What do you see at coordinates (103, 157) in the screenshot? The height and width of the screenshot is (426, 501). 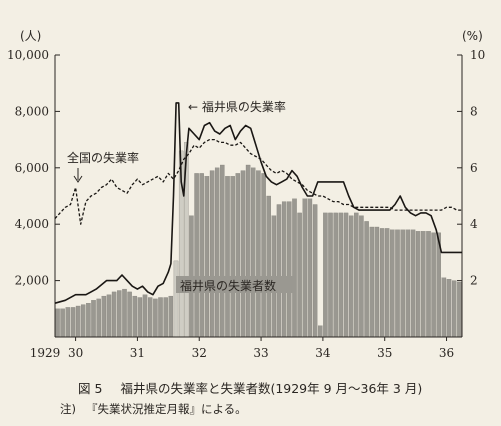 I see `annotation-national-rate: 全国の失業率` at bounding box center [103, 157].